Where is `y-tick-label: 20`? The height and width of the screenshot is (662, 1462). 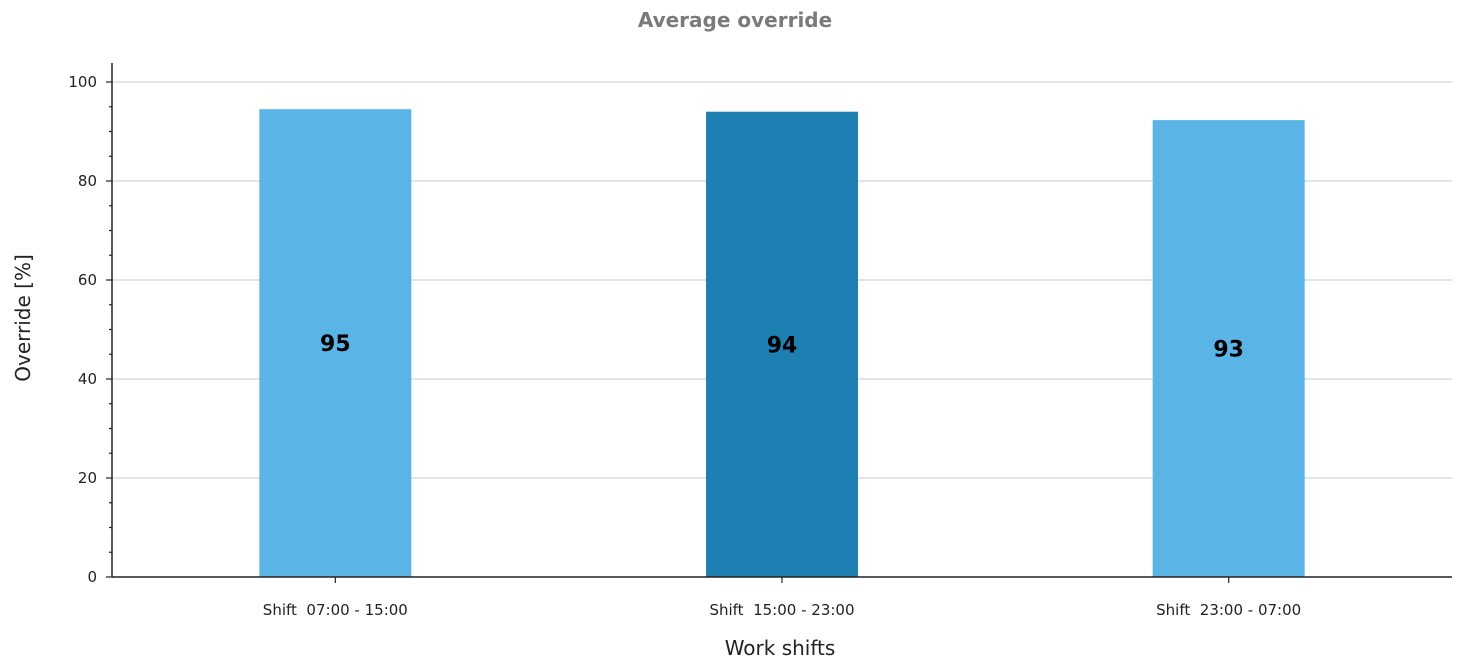 y-tick-label: 20 is located at coordinates (87, 478).